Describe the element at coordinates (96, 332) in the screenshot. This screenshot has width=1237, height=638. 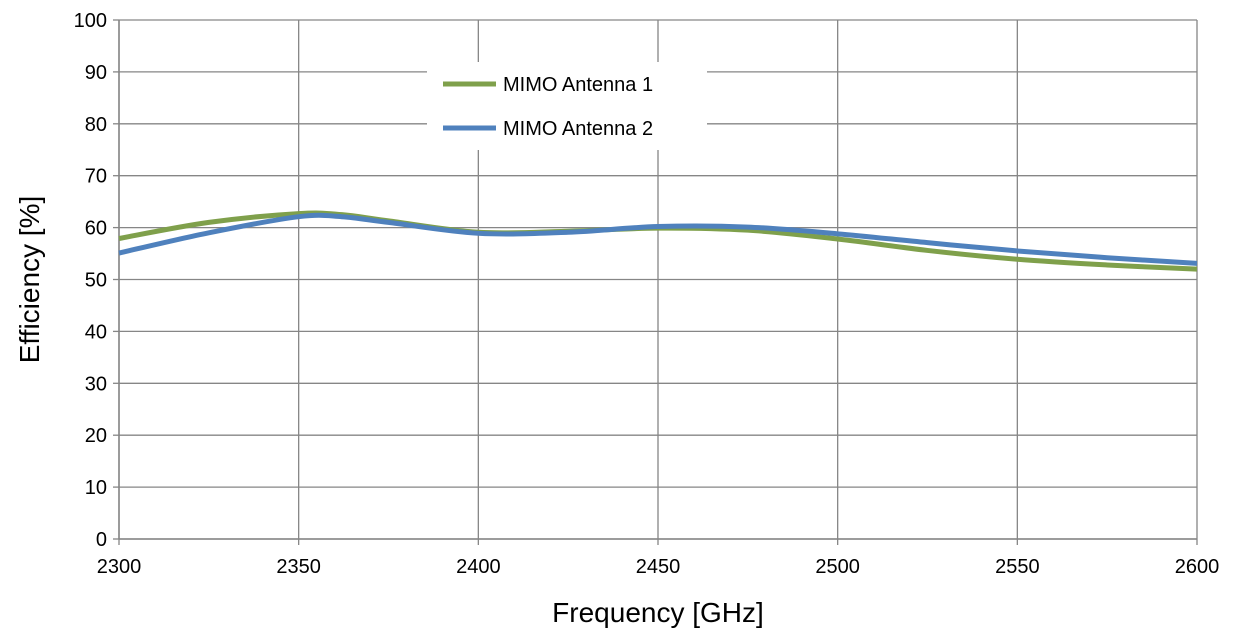
I see `y-tick-label: 40` at that location.